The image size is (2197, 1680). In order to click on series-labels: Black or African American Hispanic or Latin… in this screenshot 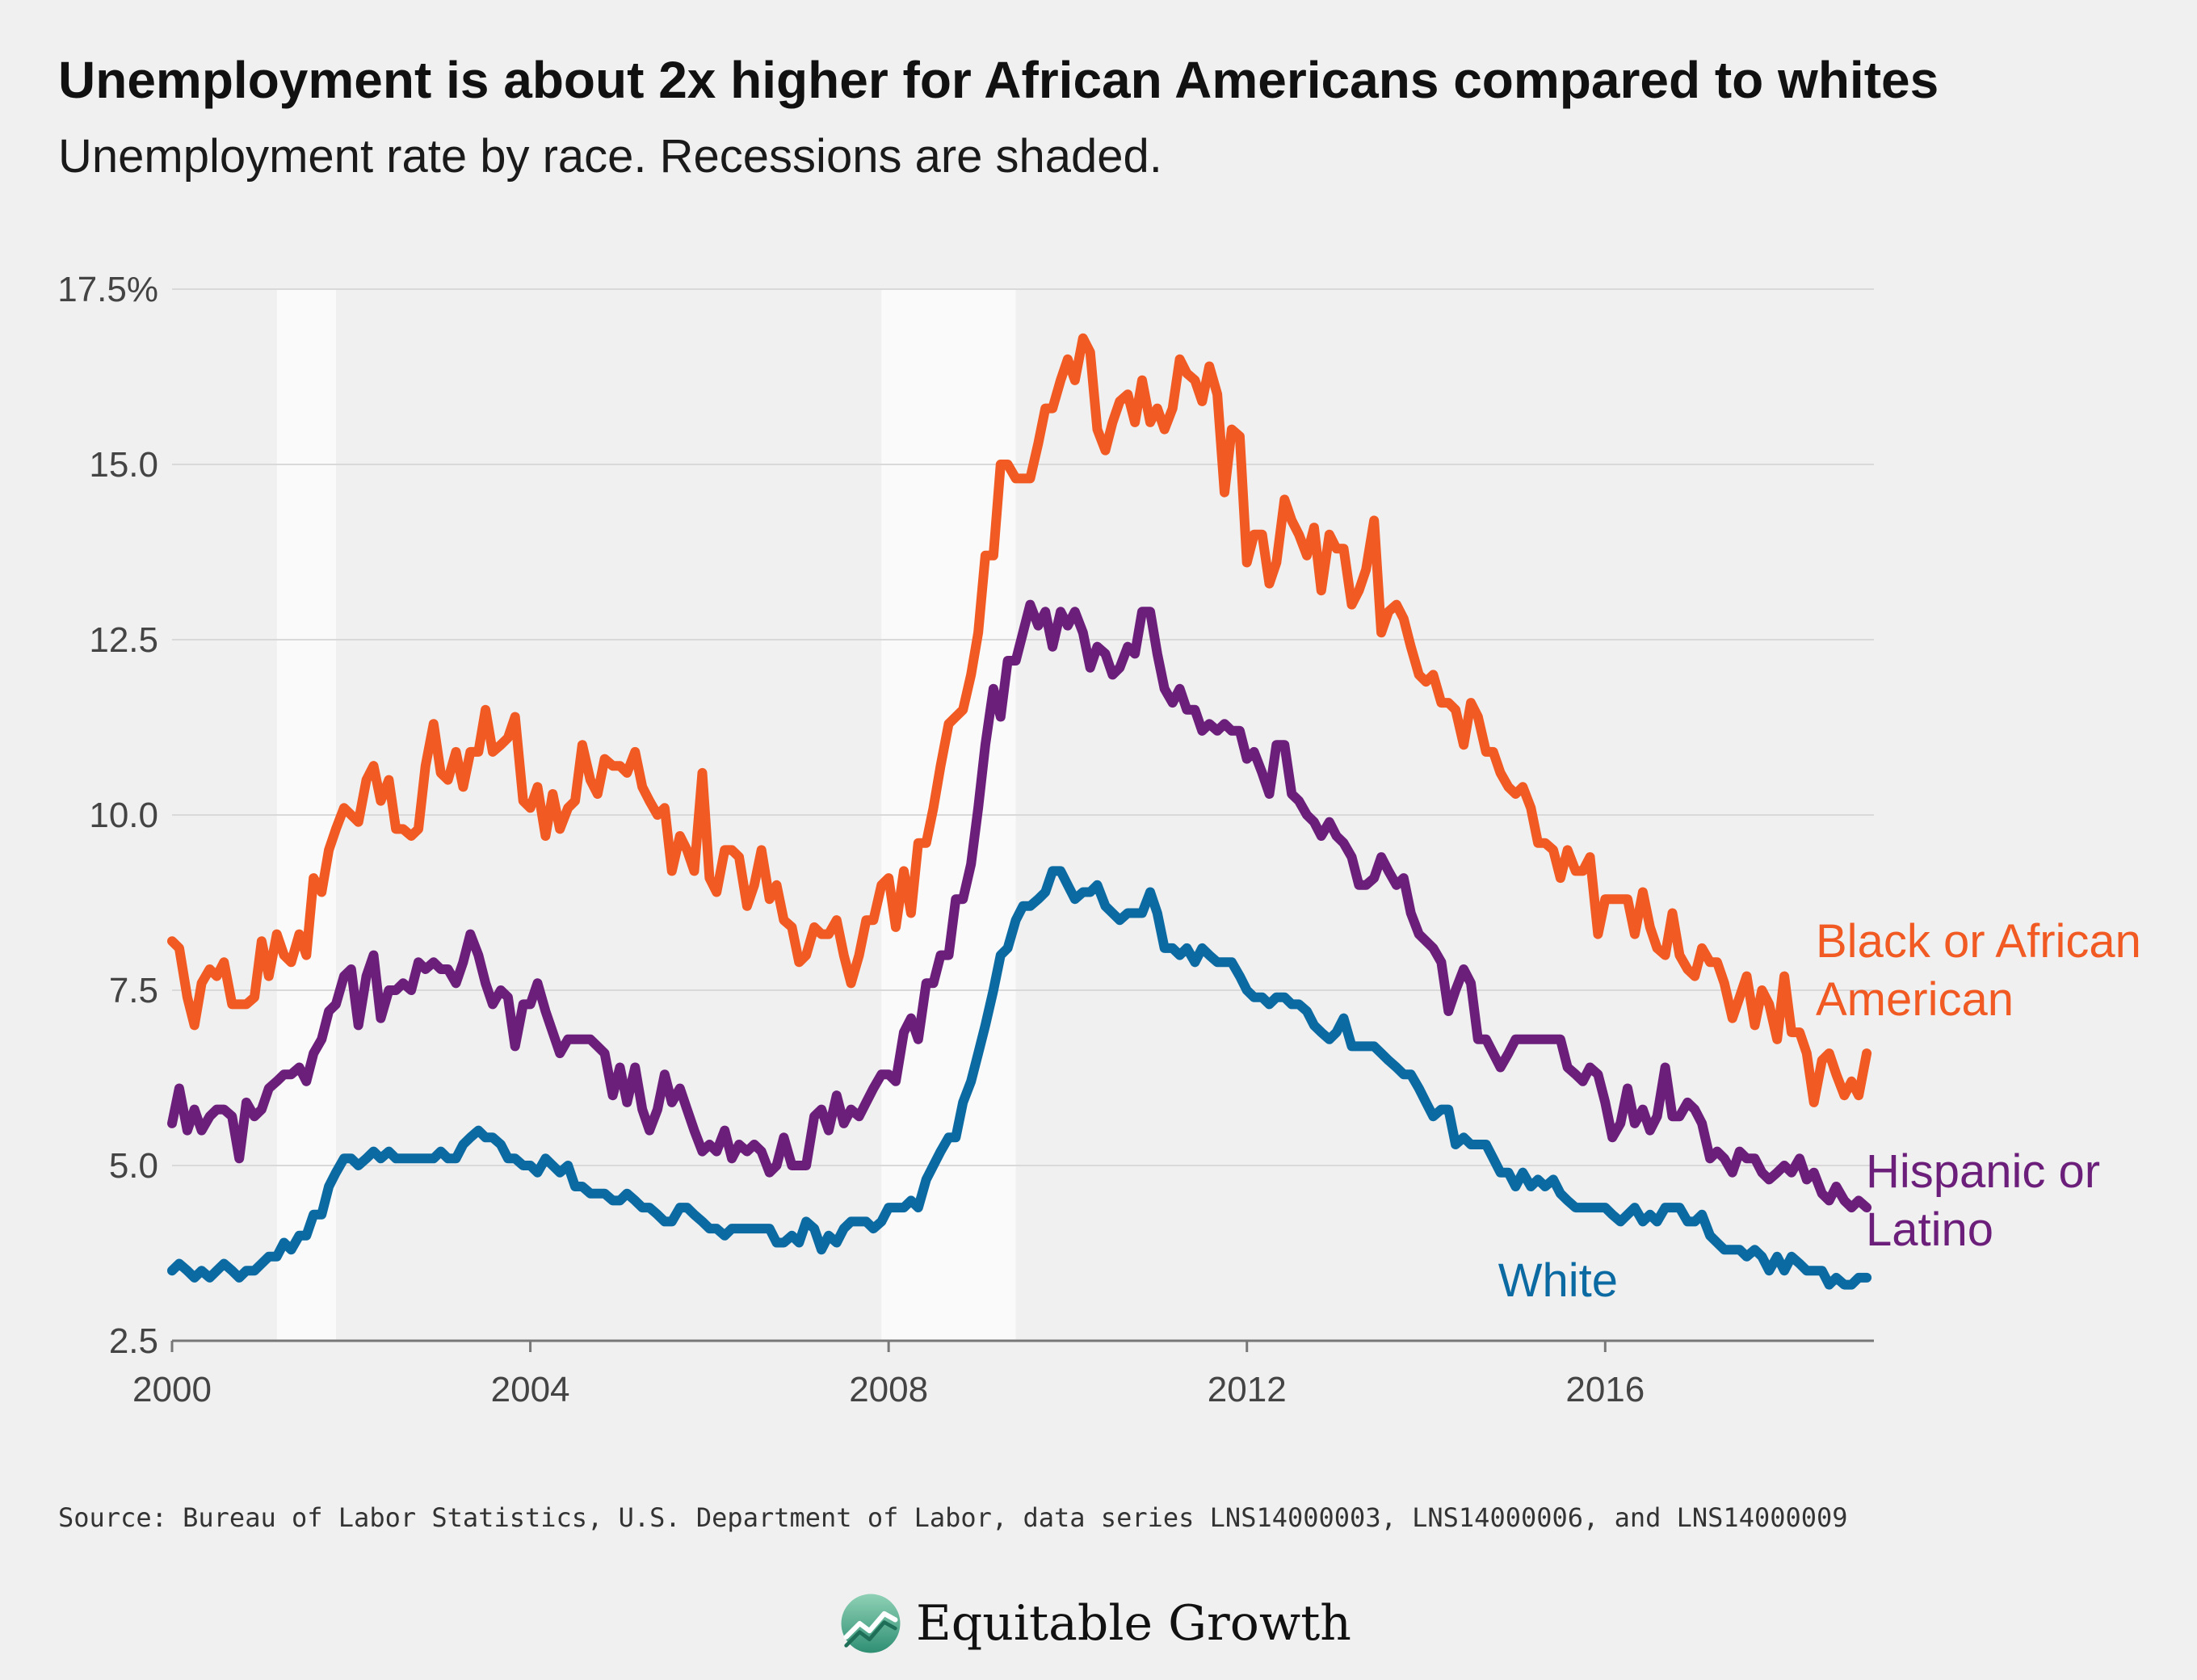, I will do `click(1820, 1111)`.